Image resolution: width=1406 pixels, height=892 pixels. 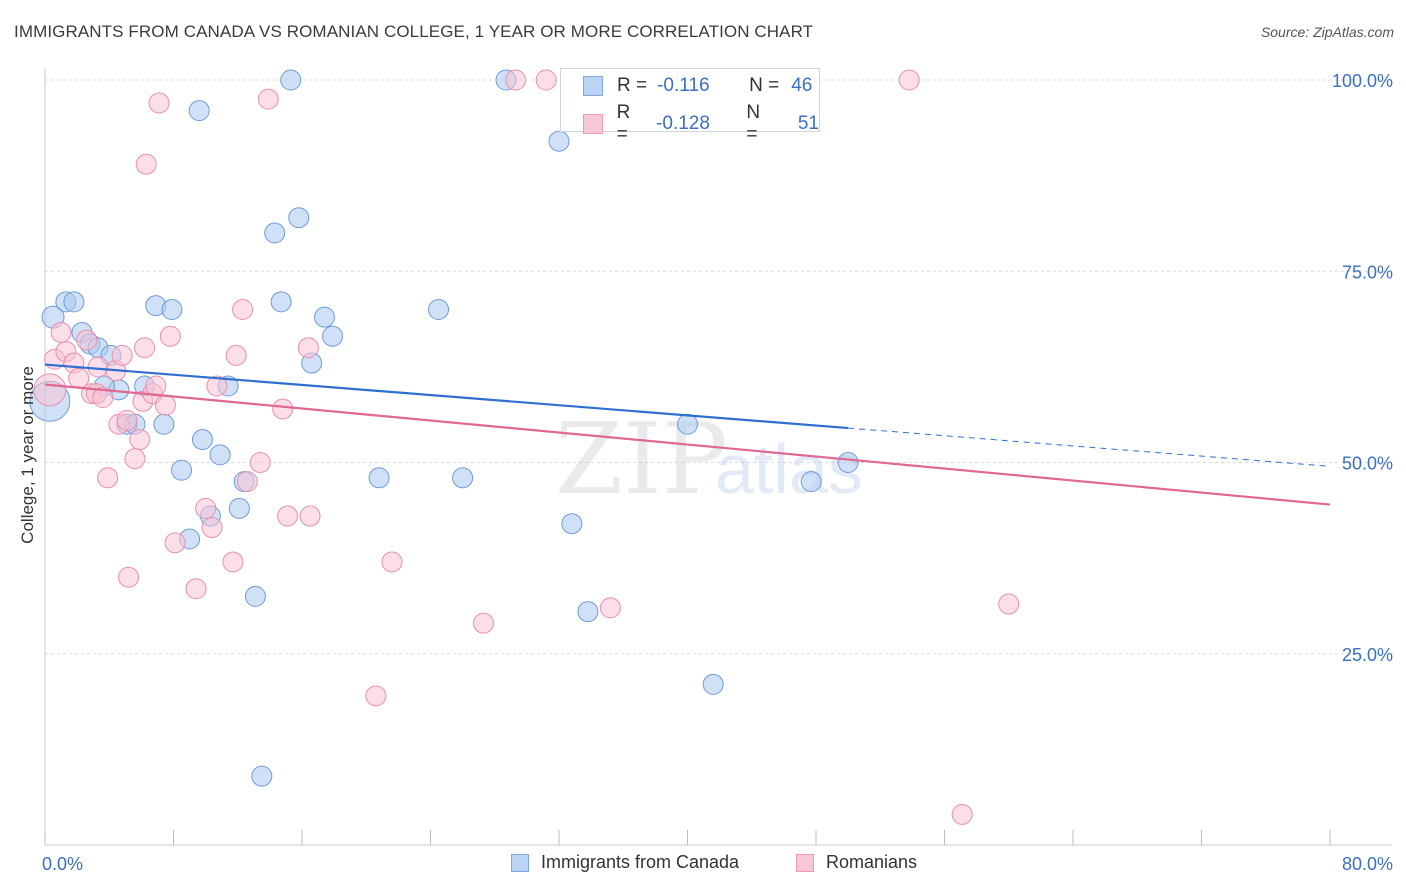 I want to click on legend: Immigrants from Canada Romanians, so click(x=703, y=865).